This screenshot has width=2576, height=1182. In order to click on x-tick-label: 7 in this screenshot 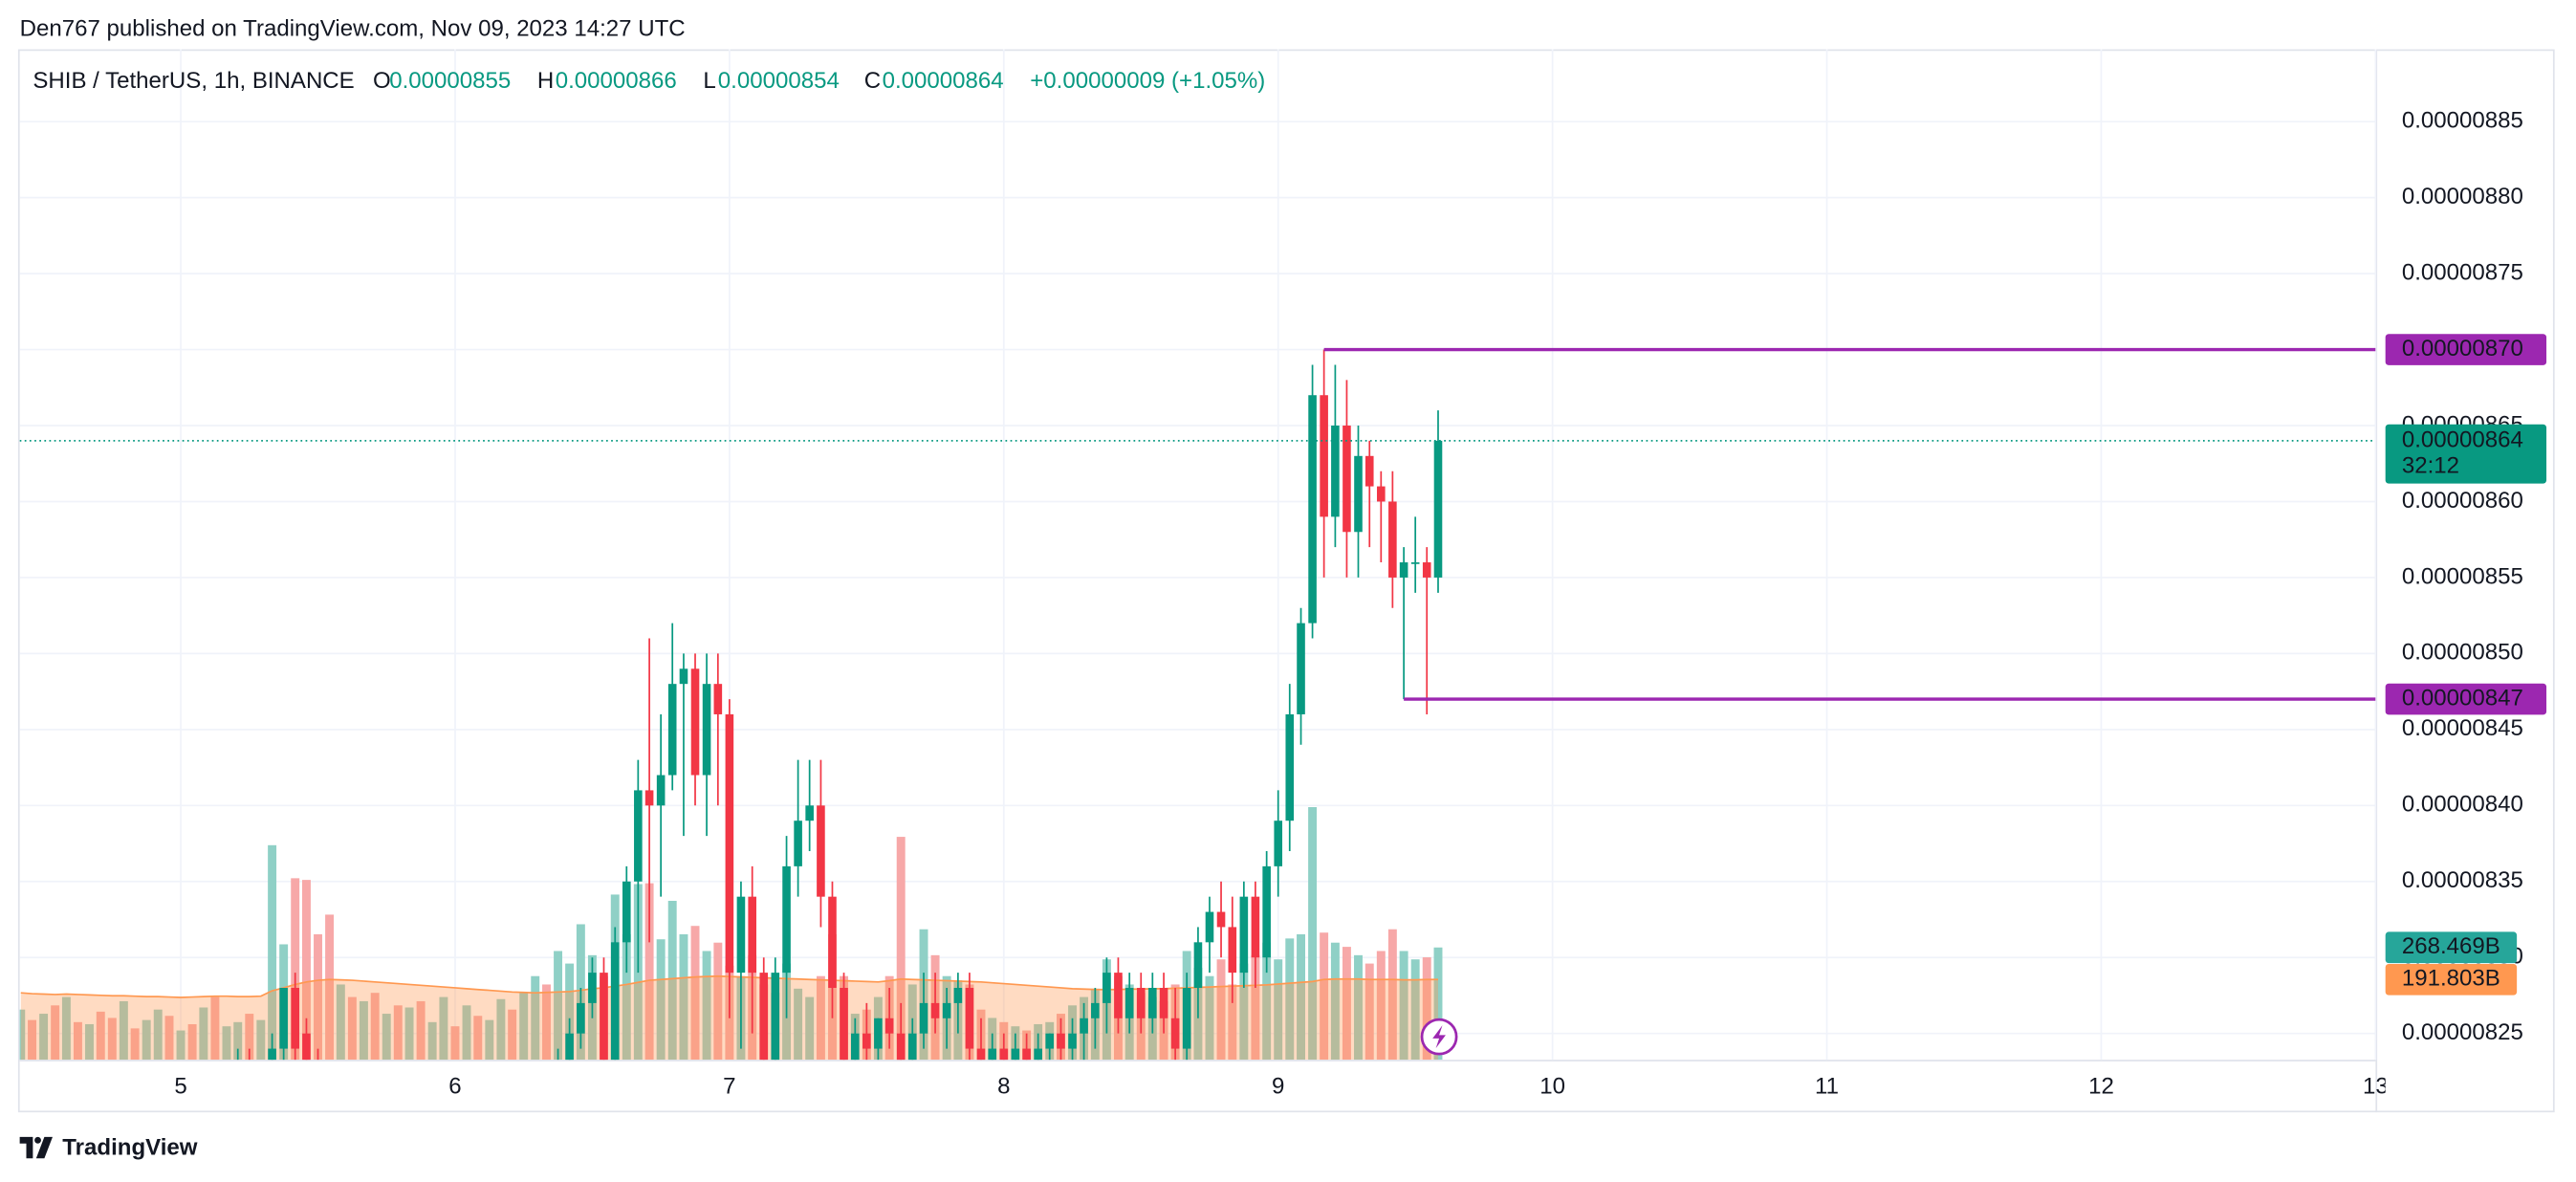, I will do `click(729, 1087)`.